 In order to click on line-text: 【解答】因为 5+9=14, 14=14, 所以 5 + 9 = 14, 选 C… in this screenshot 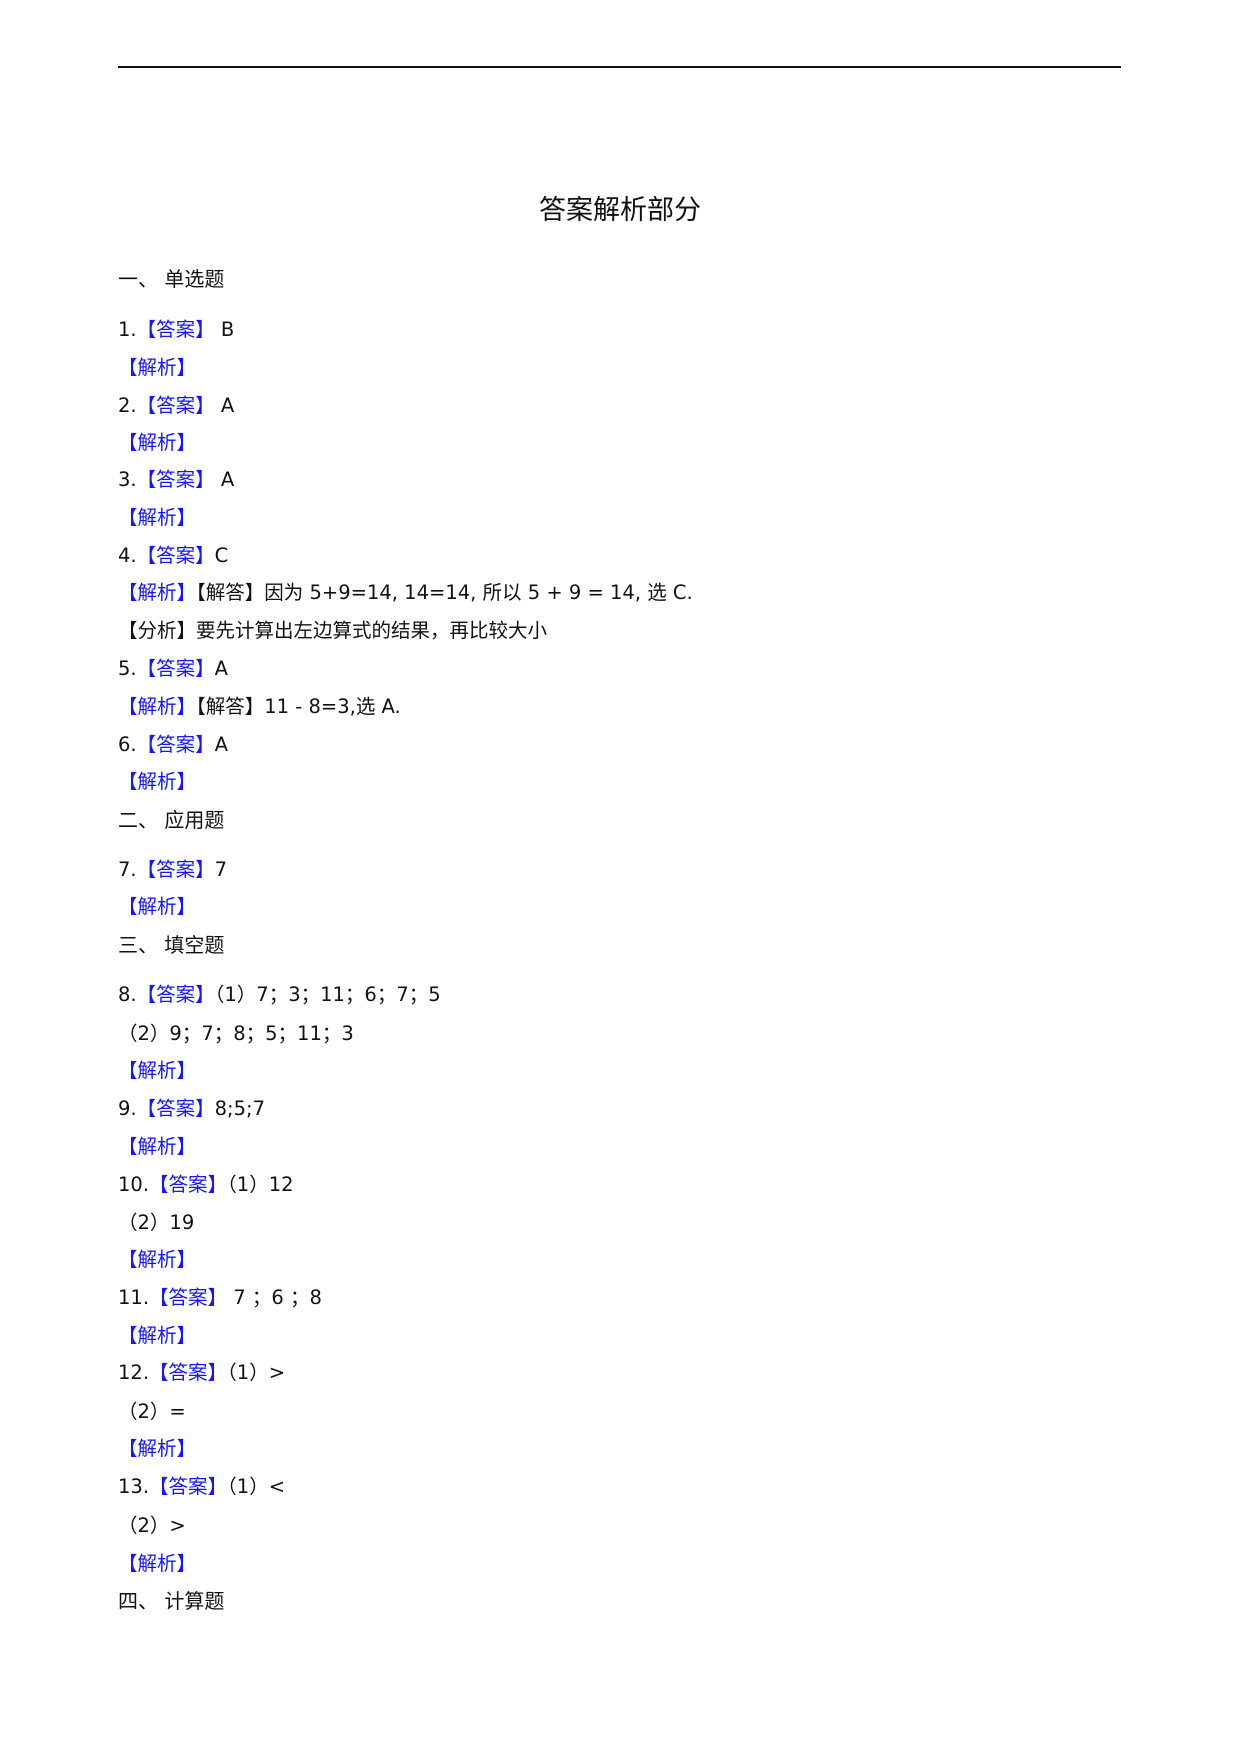, I will do `click(444, 593)`.